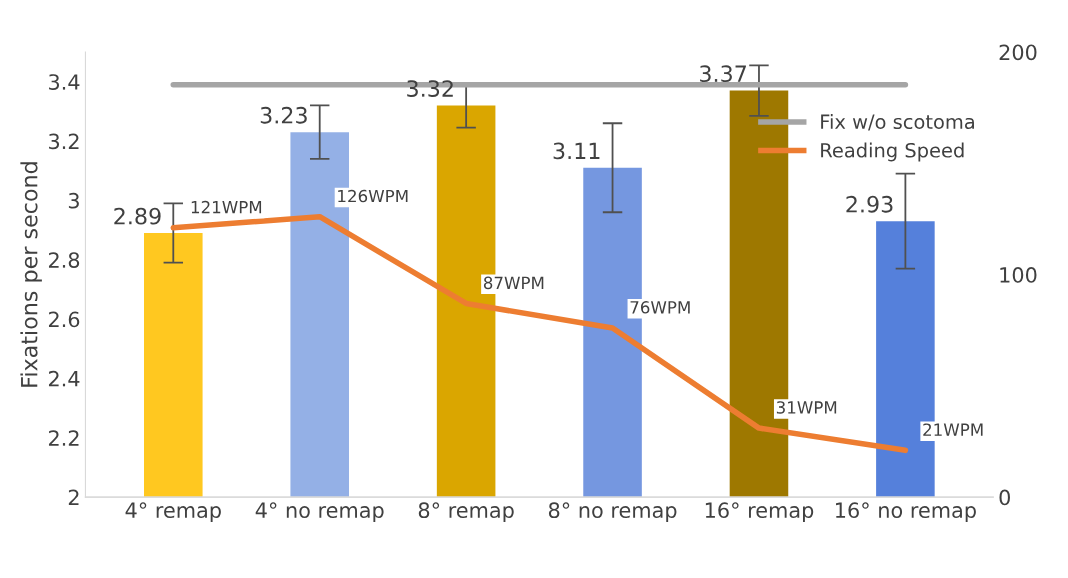 This screenshot has height=578, width=1068. I want to click on data-label: 126WPM, so click(373, 196).